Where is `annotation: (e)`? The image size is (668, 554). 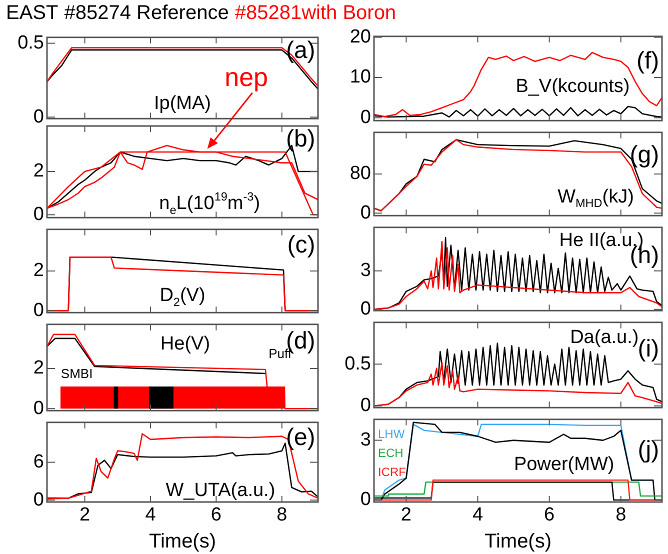 annotation: (e) is located at coordinates (301, 437).